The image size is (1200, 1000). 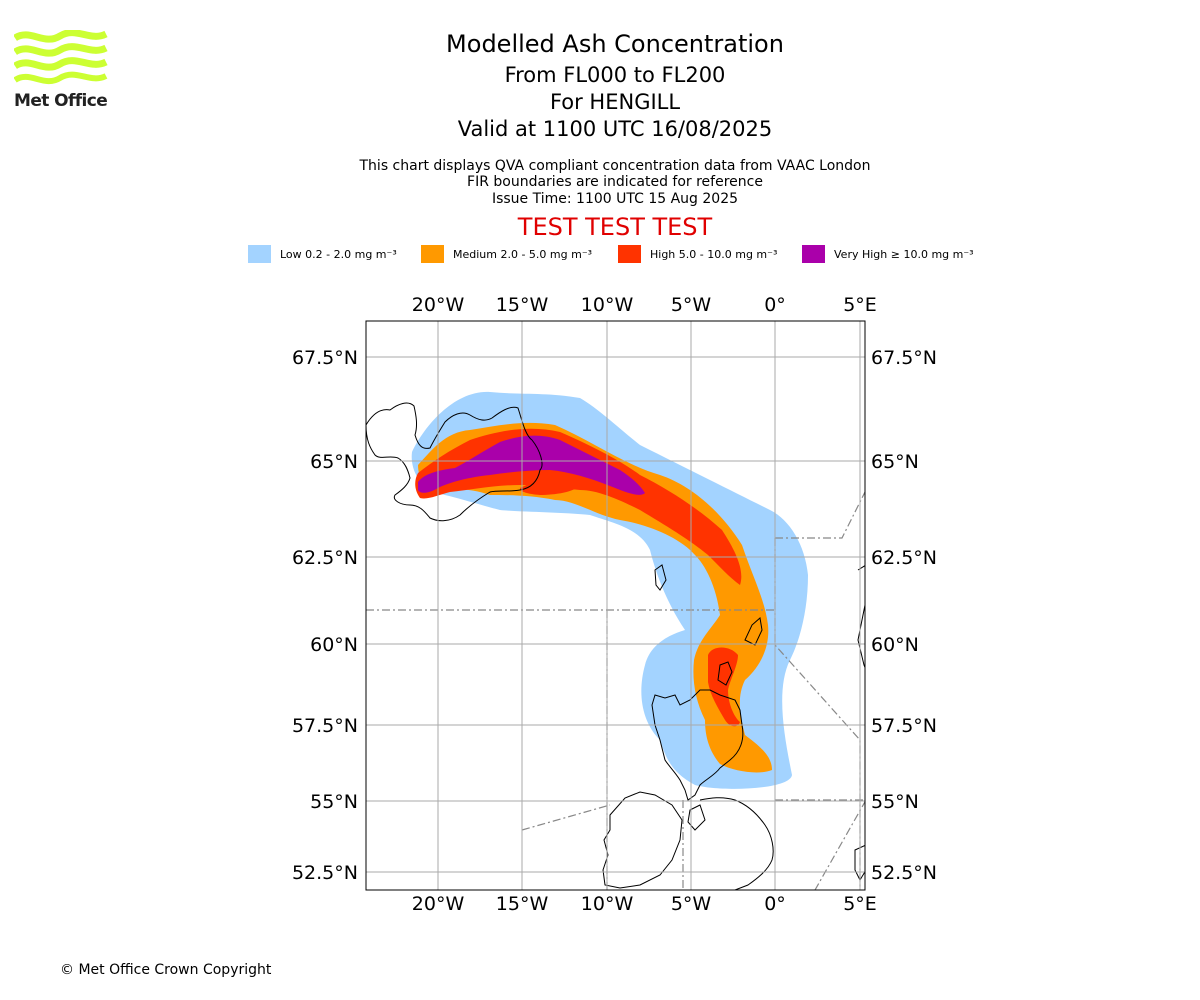 I want to click on lat-tick-label-left: 55°N, so click(x=334, y=802).